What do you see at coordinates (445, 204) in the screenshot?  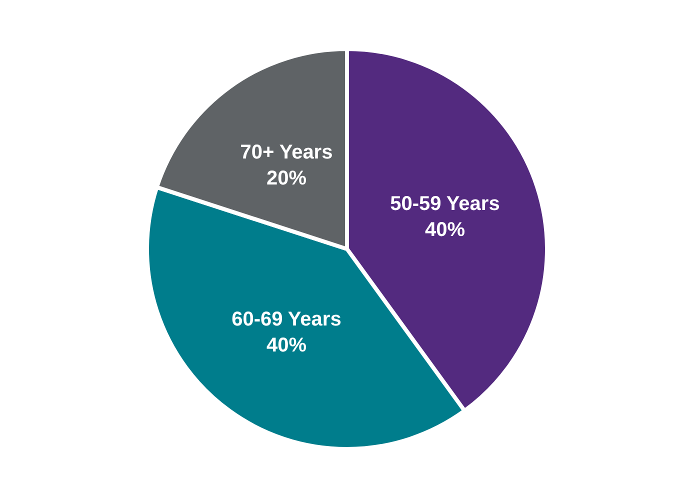 I see `slice-label: 50-59 Years` at bounding box center [445, 204].